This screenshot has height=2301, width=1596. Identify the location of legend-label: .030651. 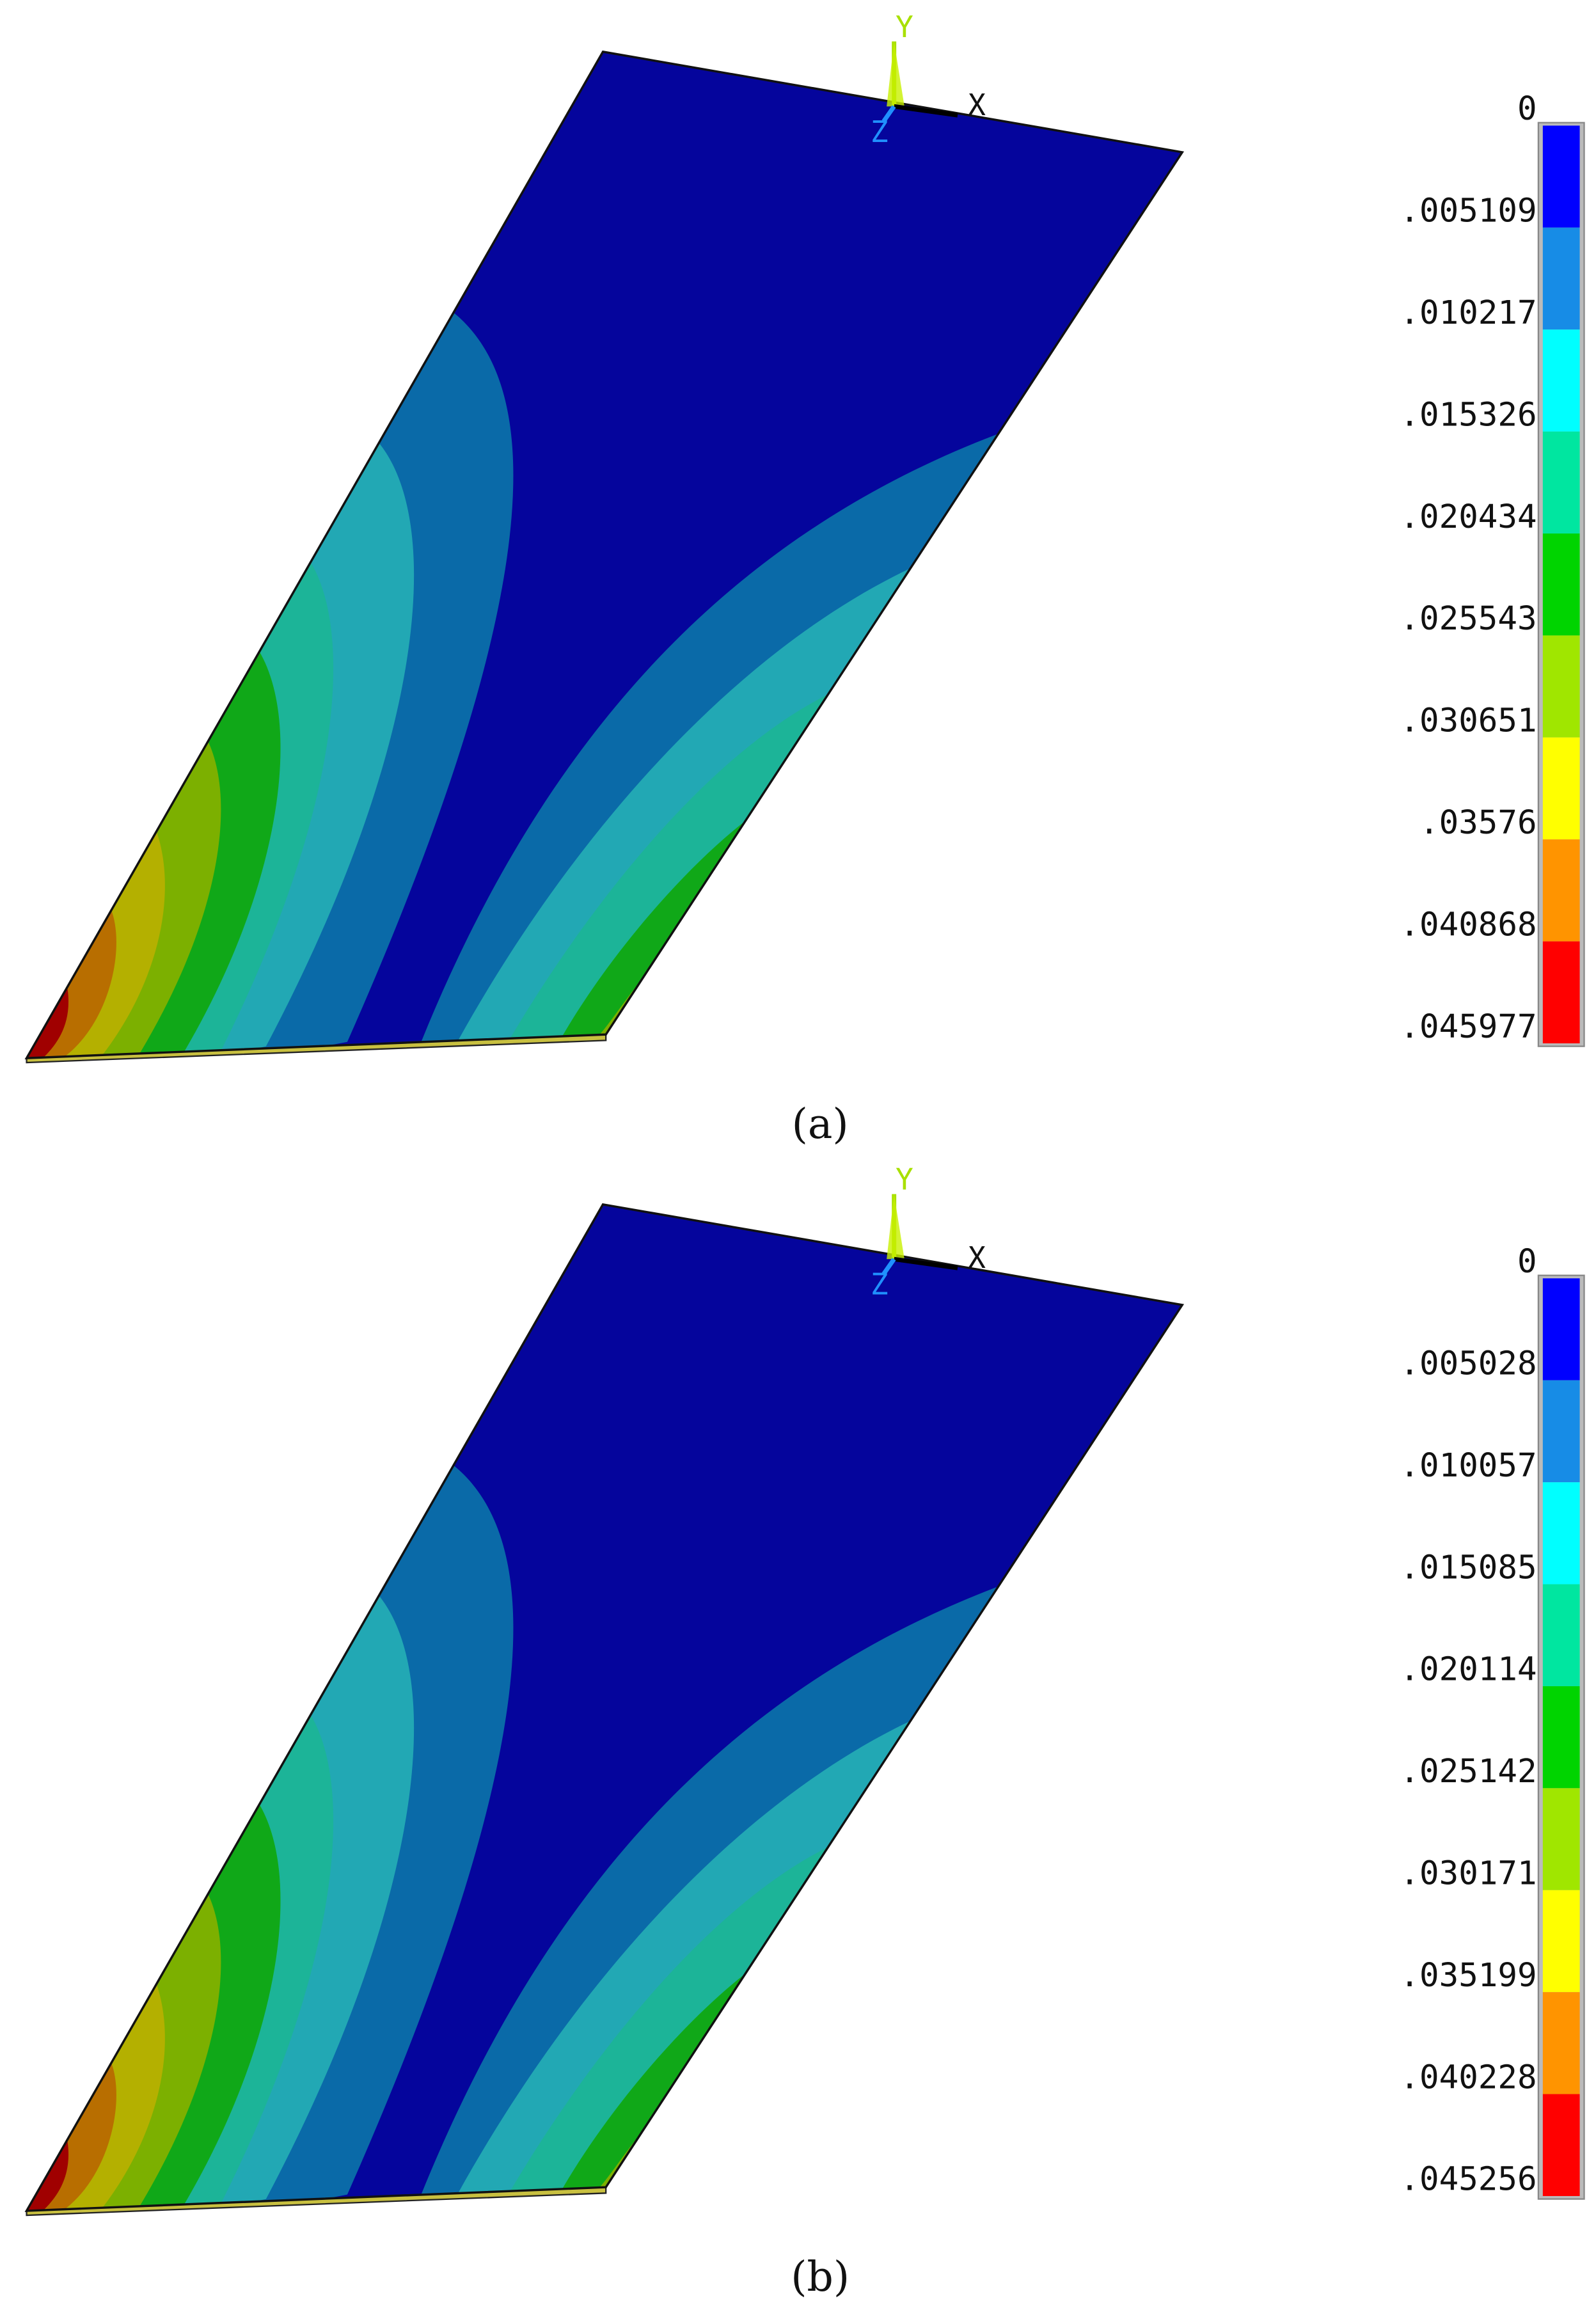
(1468, 720).